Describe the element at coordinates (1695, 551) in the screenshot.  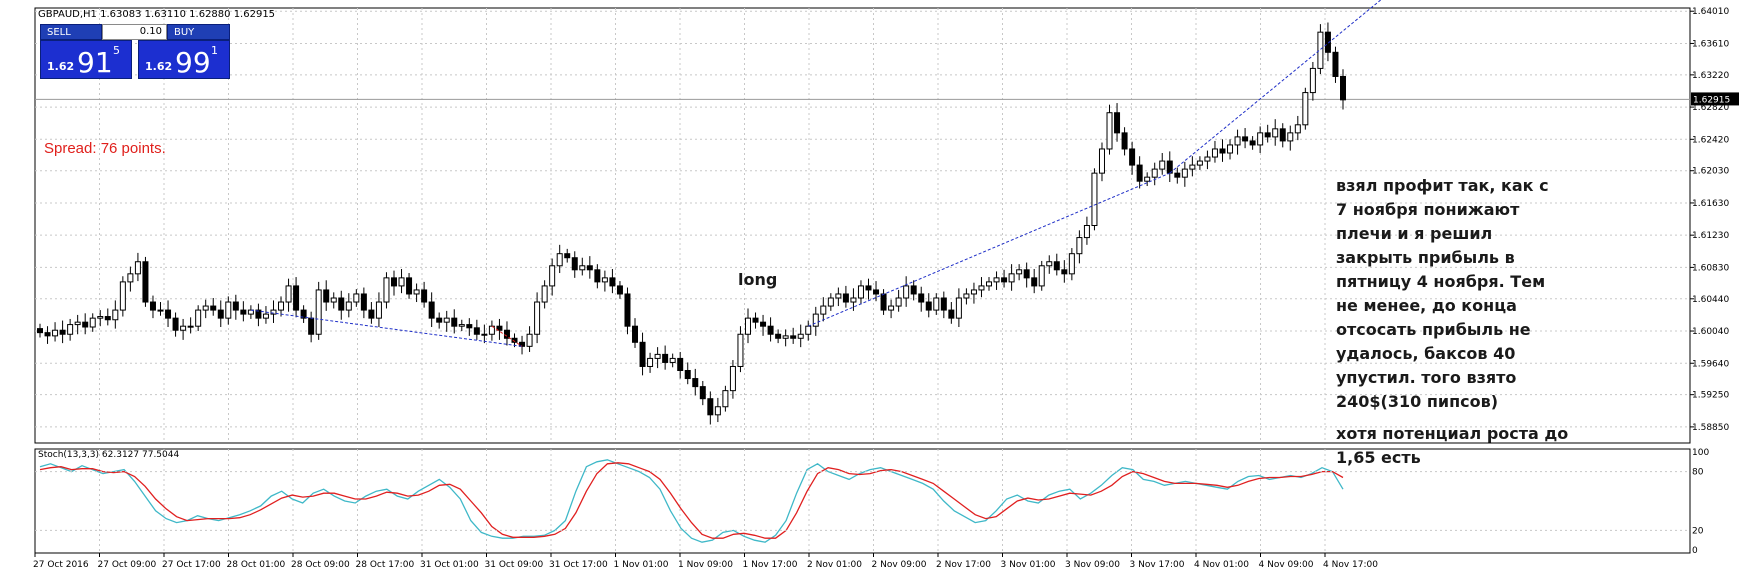
I see `stochastic-level-label: 0` at that location.